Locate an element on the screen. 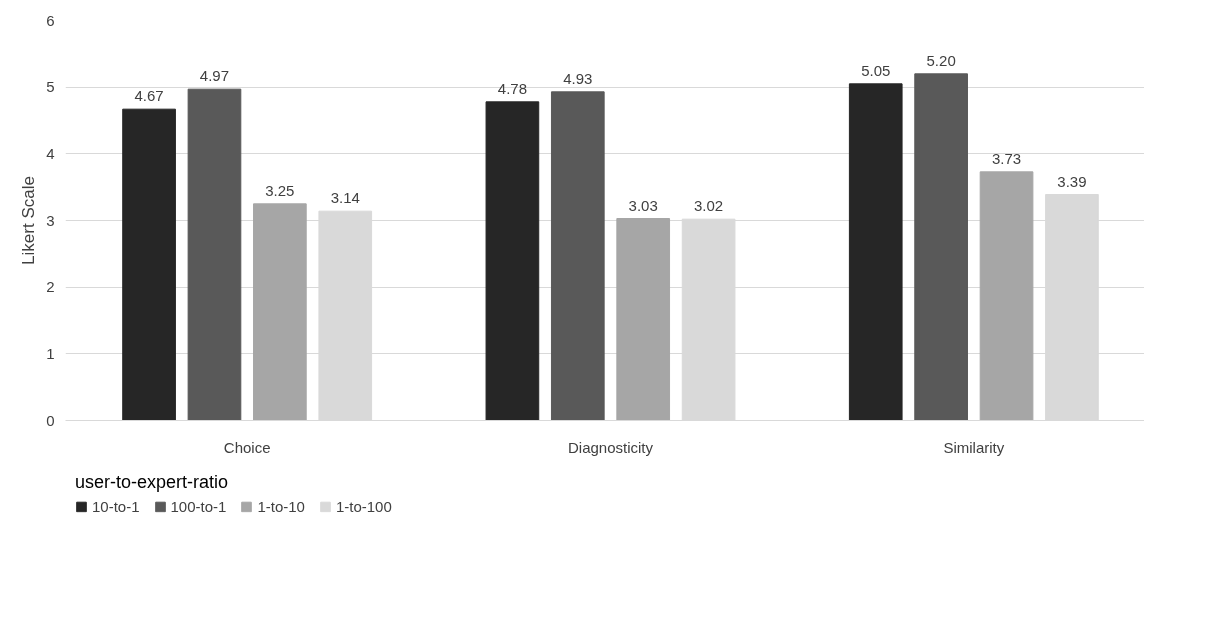 The image size is (1215, 620). data-label: 4.67 is located at coordinates (149, 96).